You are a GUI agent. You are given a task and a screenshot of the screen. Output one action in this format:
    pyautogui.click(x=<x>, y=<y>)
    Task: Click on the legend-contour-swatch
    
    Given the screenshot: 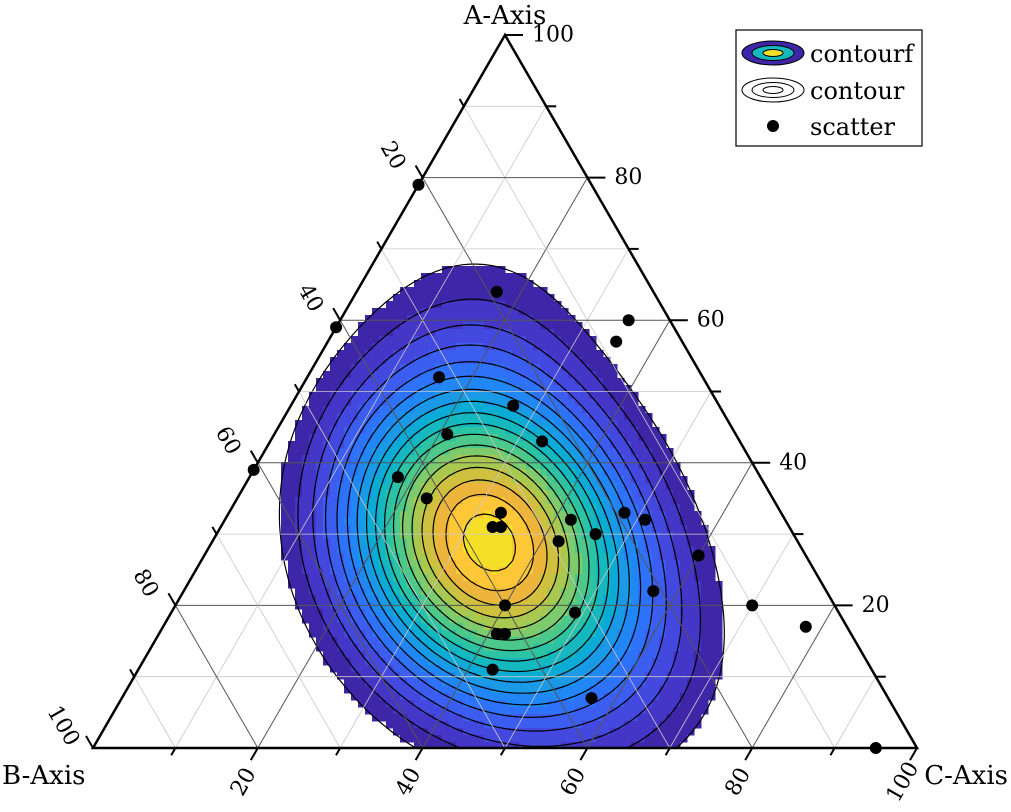 What is the action you would take?
    pyautogui.click(x=773, y=90)
    